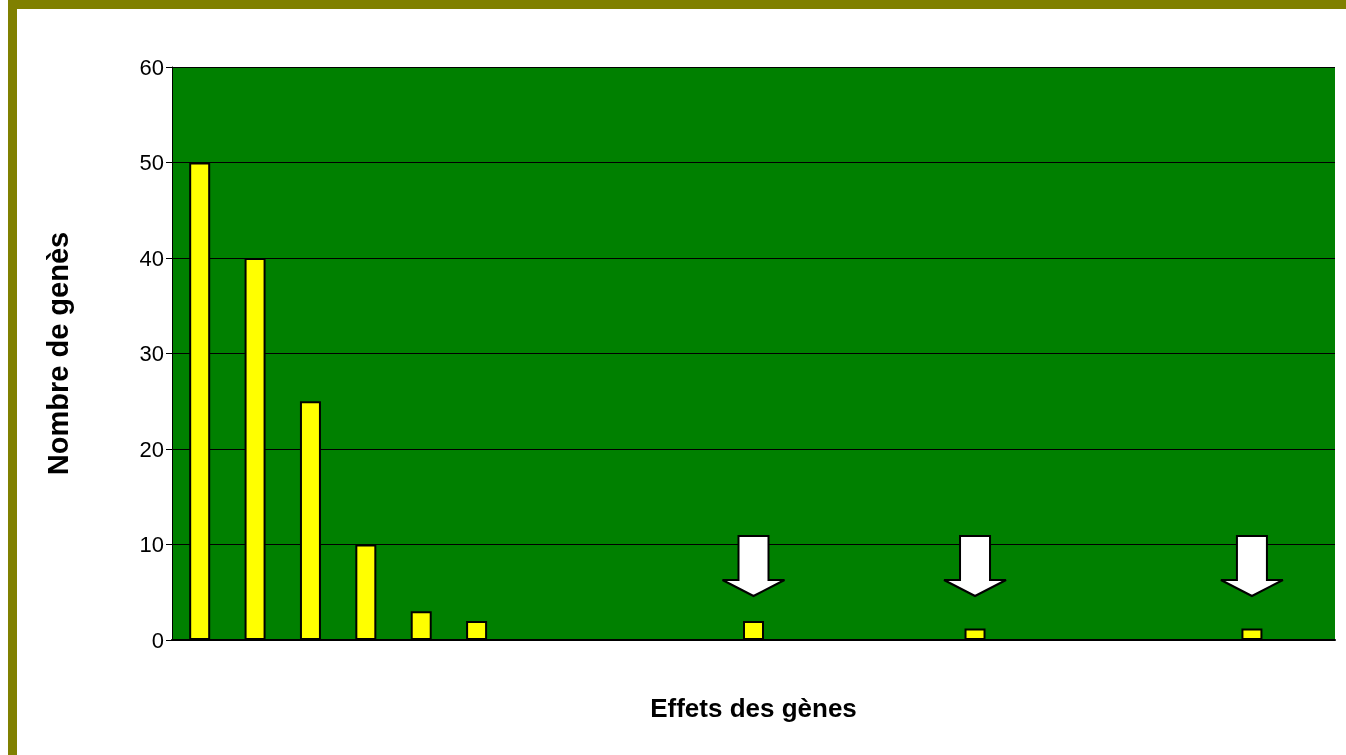 This screenshot has height=755, width=1346. I want to click on y-tick-label: 40, so click(151, 258).